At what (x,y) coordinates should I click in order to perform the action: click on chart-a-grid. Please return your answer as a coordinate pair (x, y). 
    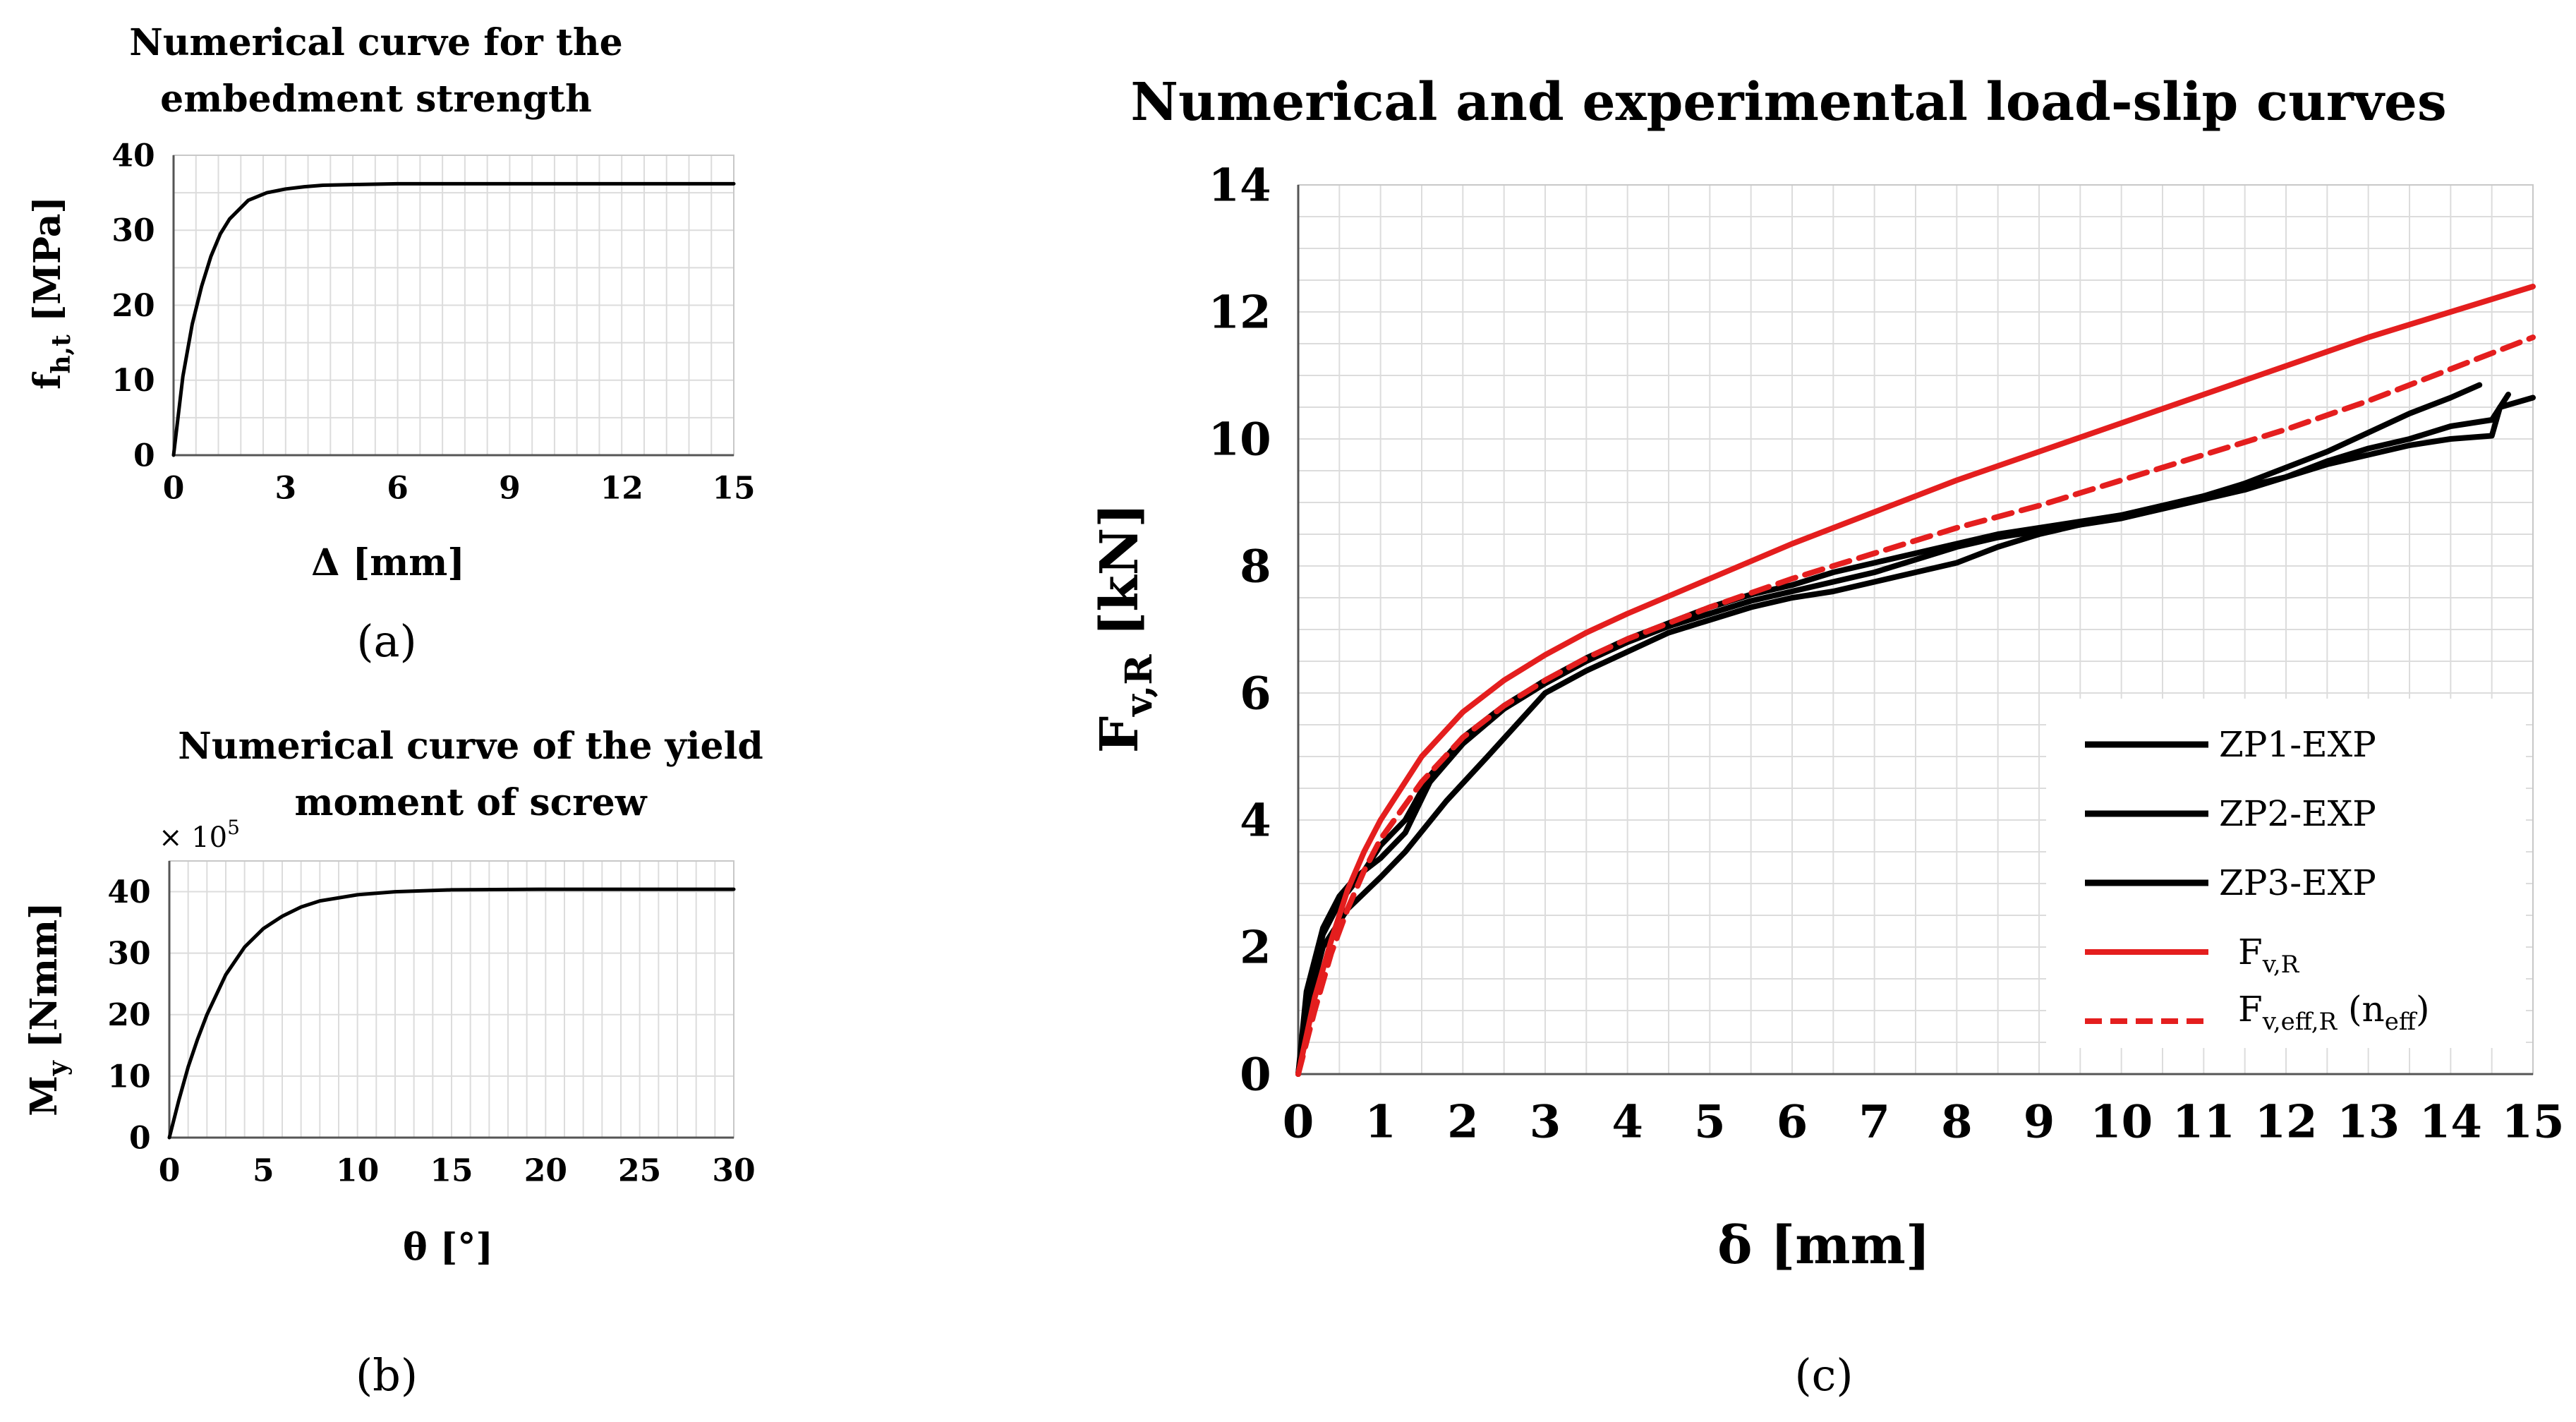
    Looking at the image, I should click on (453, 306).